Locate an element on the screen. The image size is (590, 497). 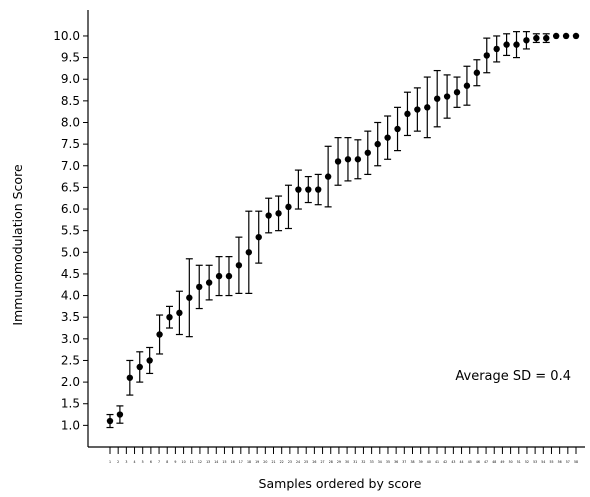
x-tick-label: 58 is located at coordinates (576, 462).